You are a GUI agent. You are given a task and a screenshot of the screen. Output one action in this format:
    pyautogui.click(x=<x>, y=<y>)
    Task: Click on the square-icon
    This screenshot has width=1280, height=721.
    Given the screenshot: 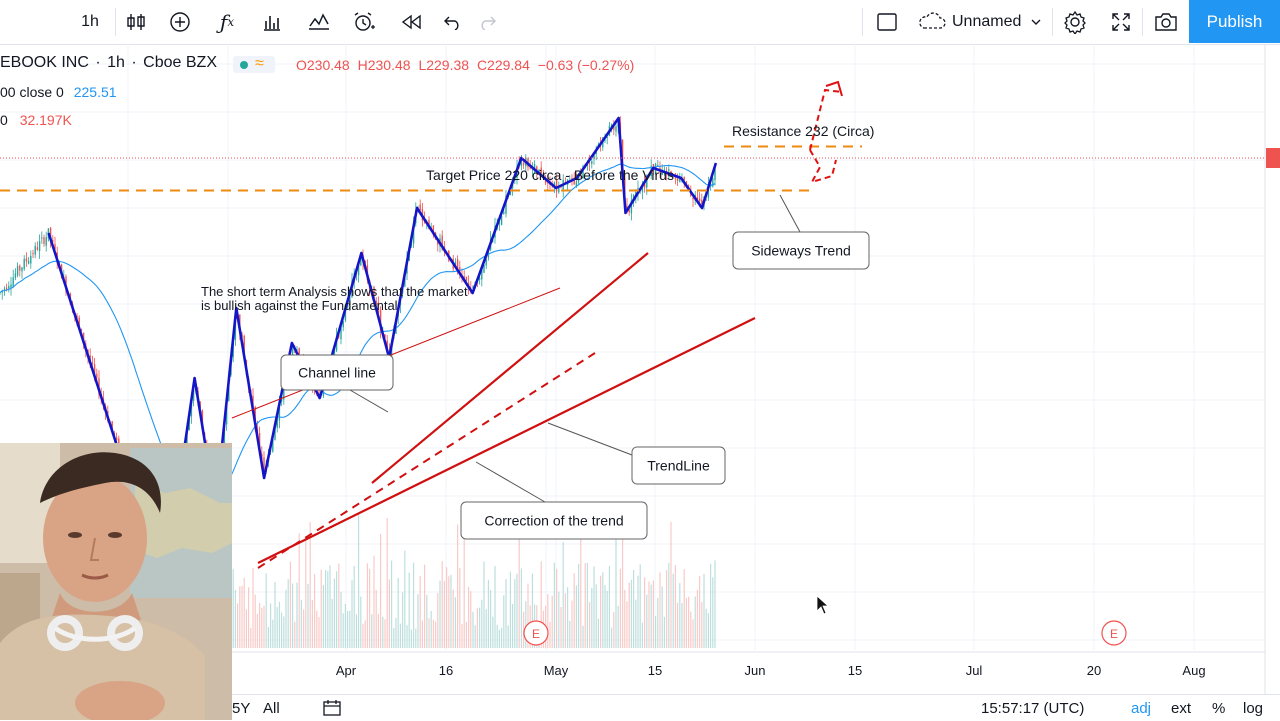 What is the action you would take?
    pyautogui.click(x=887, y=22)
    